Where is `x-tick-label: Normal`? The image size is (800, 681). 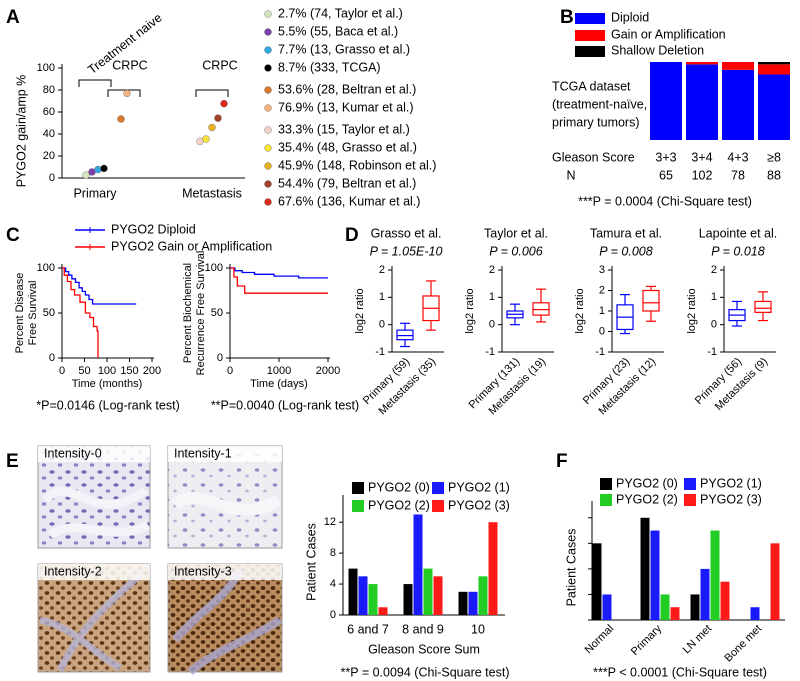
x-tick-label: Normal is located at coordinates (600, 640).